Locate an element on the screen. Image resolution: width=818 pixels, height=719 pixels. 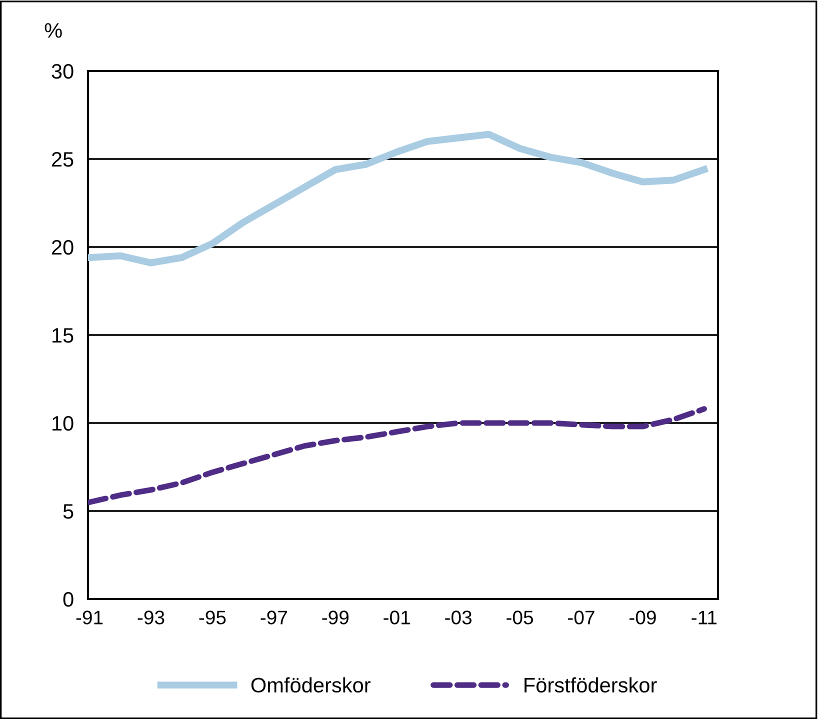
y-tick-label: 20 is located at coordinates (63, 247).